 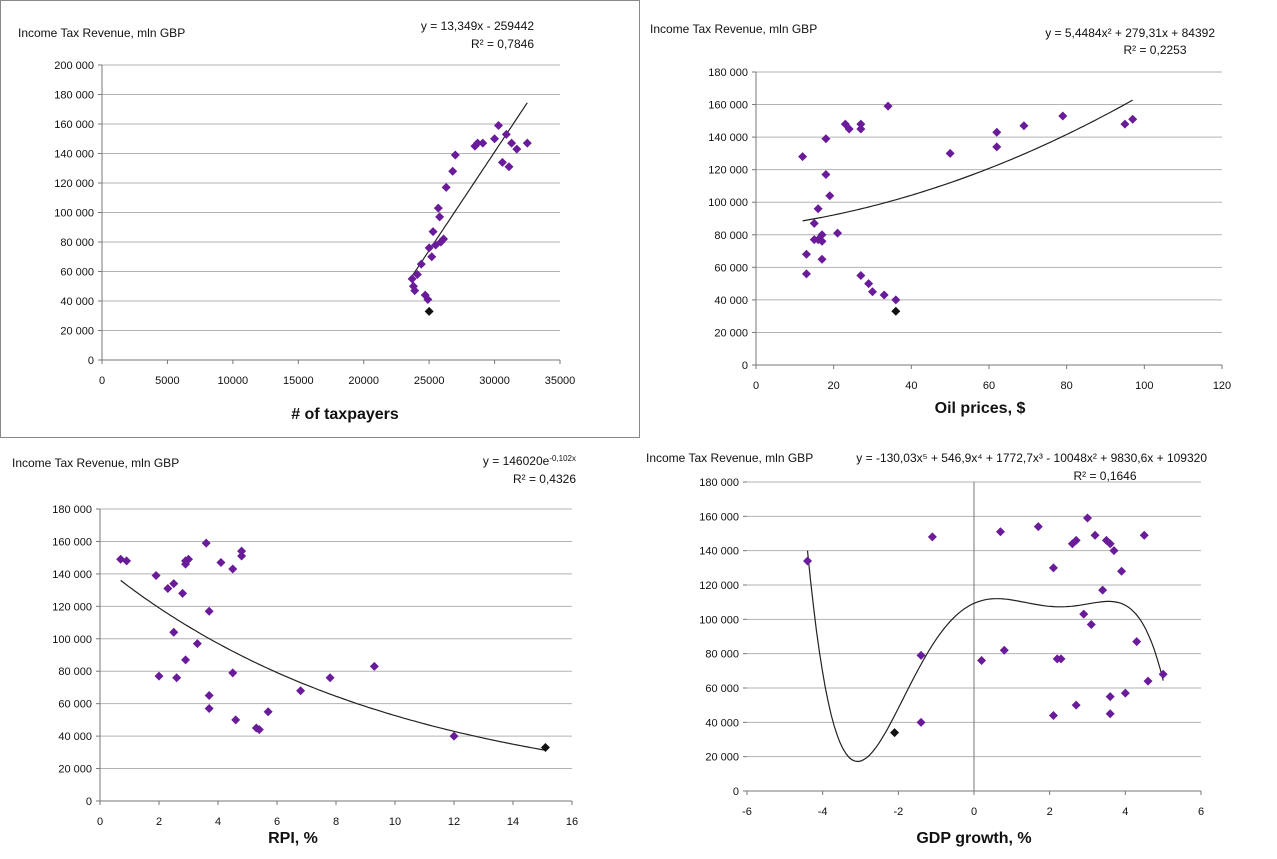 What do you see at coordinates (293, 838) in the screenshot?
I see `x-axis-title: RPI, %` at bounding box center [293, 838].